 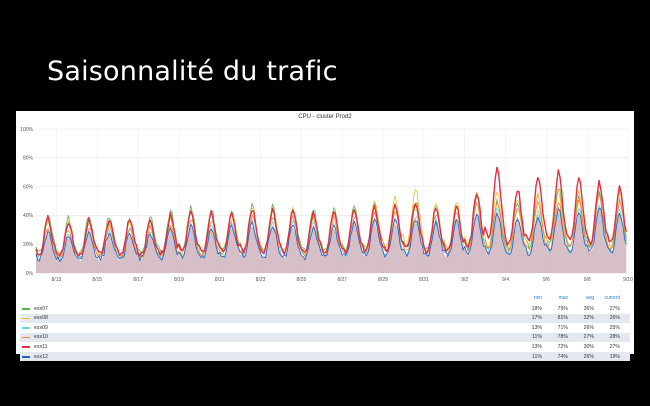 I want to click on x-tick-label: 8/21, so click(x=220, y=280).